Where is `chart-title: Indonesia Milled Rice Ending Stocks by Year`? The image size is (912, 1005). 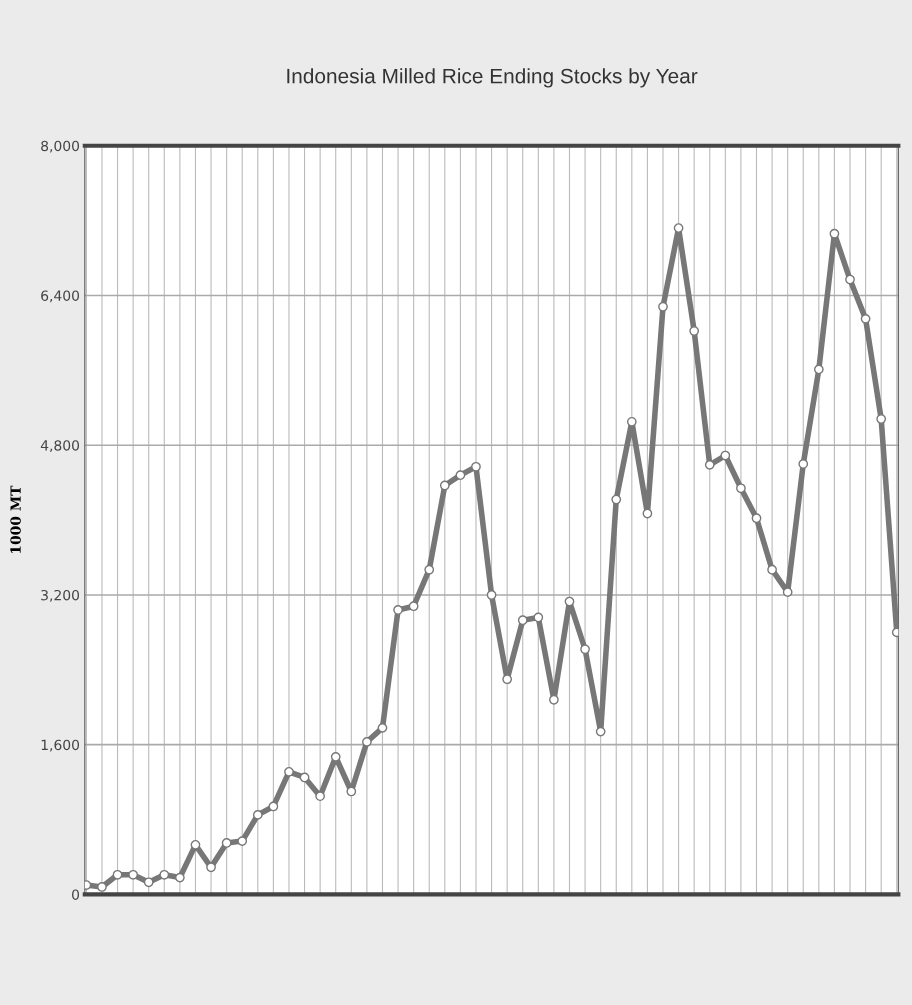
chart-title: Indonesia Milled Rice Ending Stocks by Year is located at coordinates (492, 78).